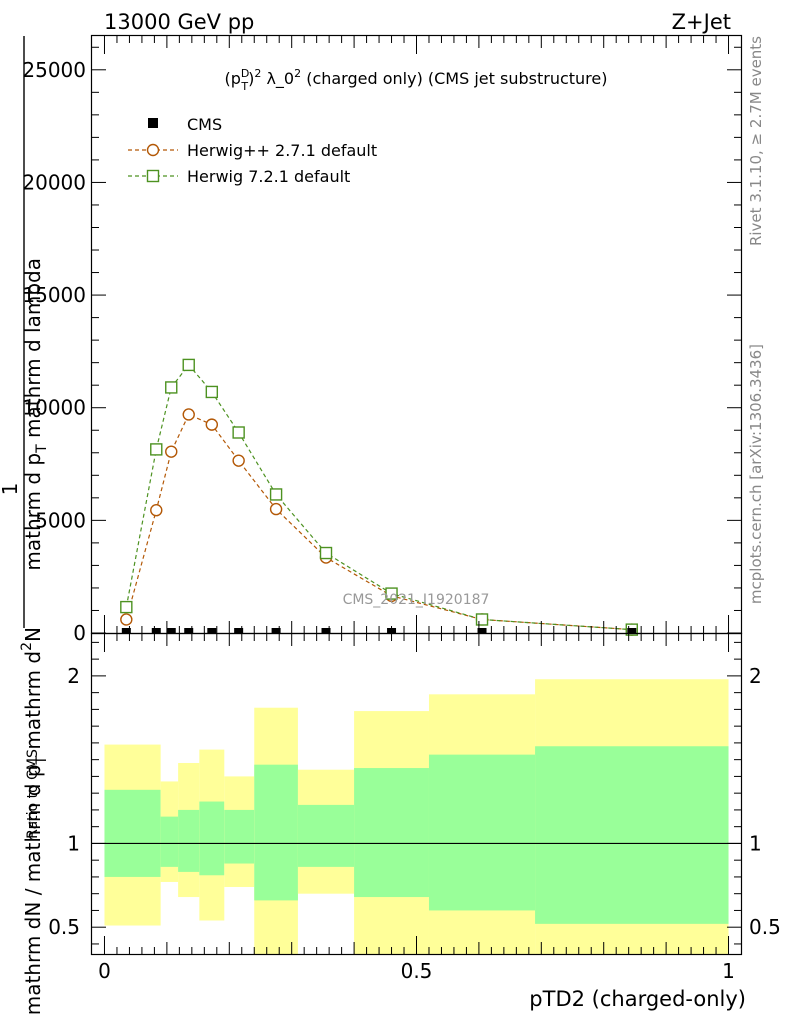 The height and width of the screenshot is (1024, 786). Describe the element at coordinates (637, 999) in the screenshot. I see `x-axis-label: pTD2 (charged-only)` at that location.